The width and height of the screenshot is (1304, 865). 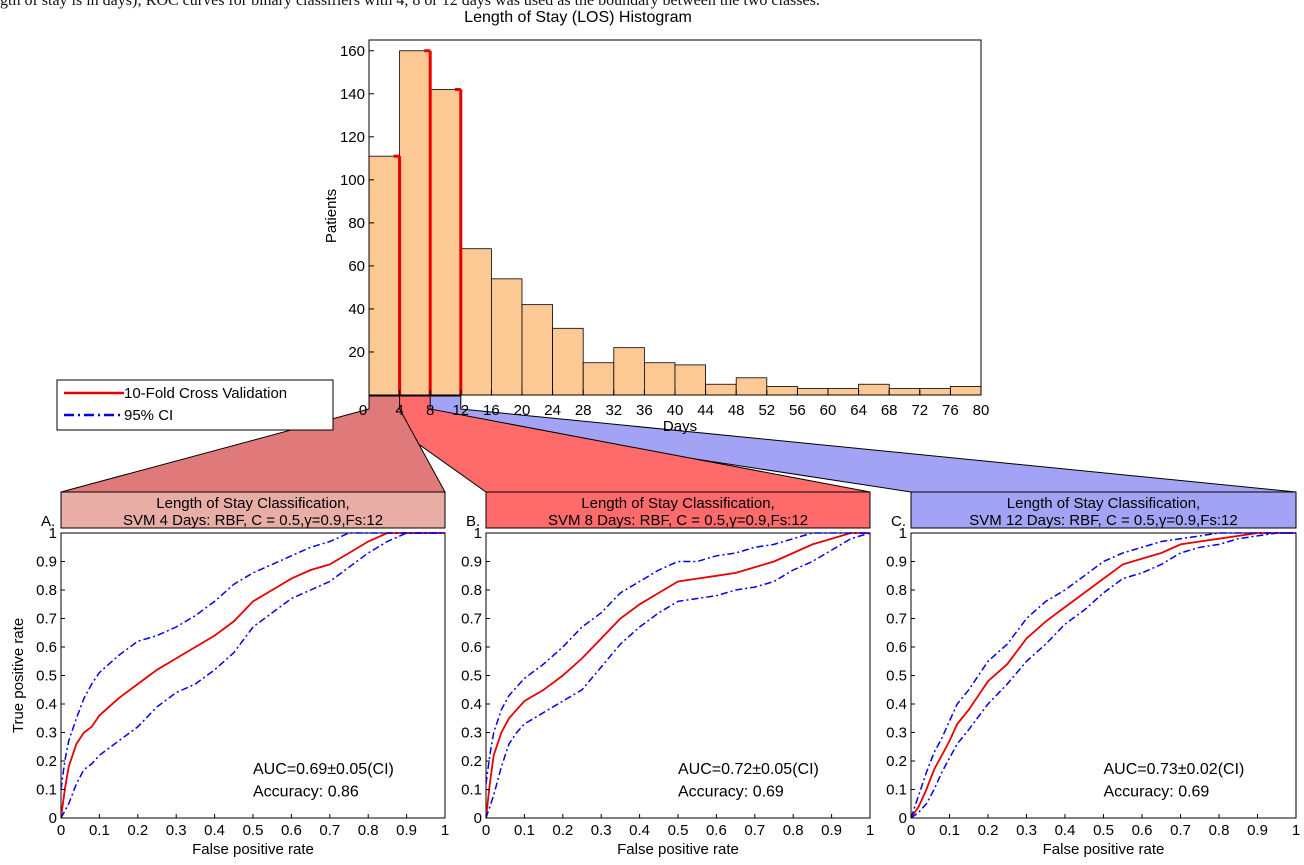 What do you see at coordinates (471, 761) in the screenshot?
I see `y-tick-label: 0.2` at bounding box center [471, 761].